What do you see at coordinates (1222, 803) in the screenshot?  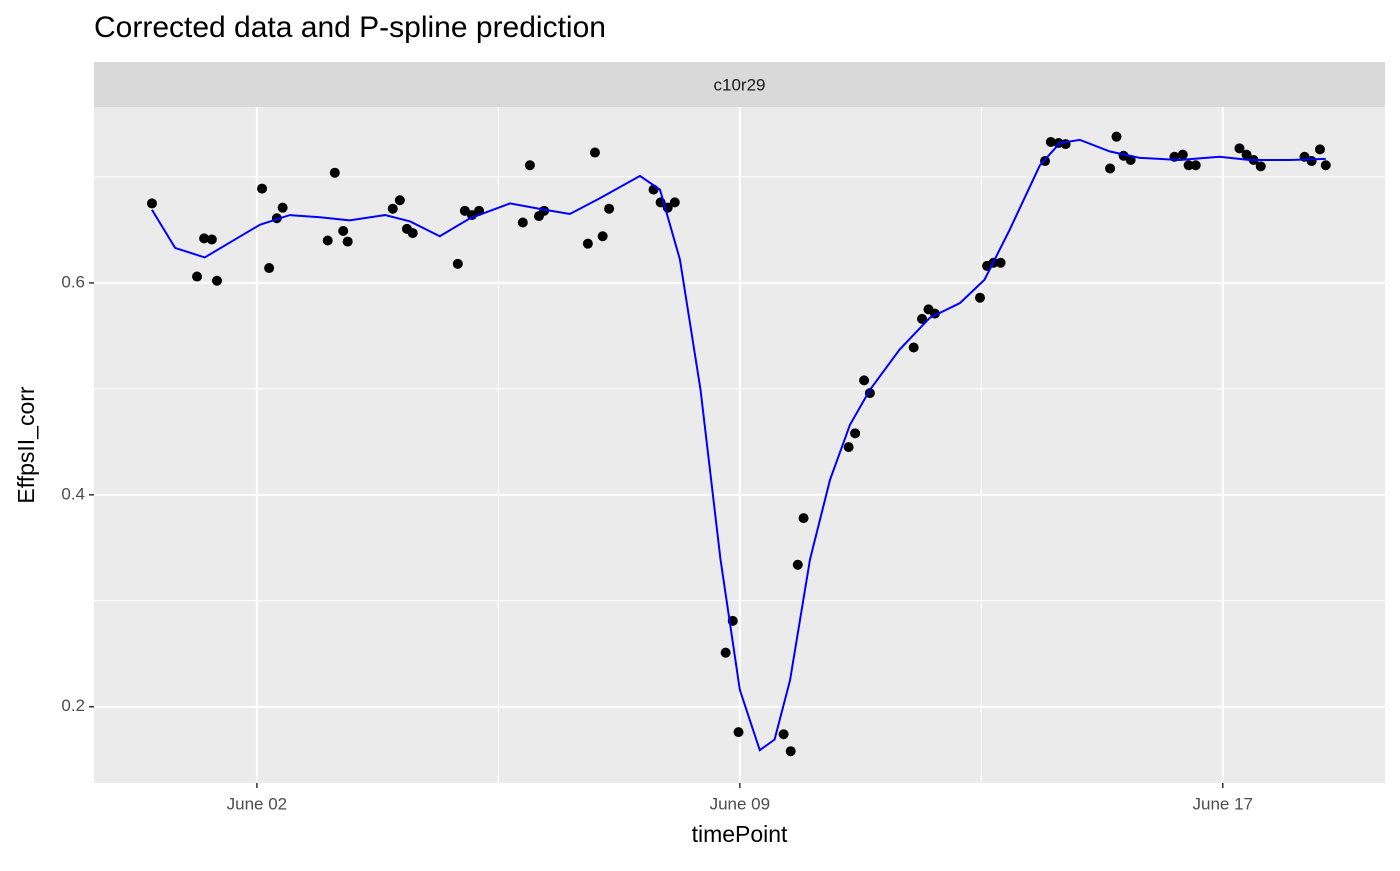 I see `x-tick-label: June 17` at bounding box center [1222, 803].